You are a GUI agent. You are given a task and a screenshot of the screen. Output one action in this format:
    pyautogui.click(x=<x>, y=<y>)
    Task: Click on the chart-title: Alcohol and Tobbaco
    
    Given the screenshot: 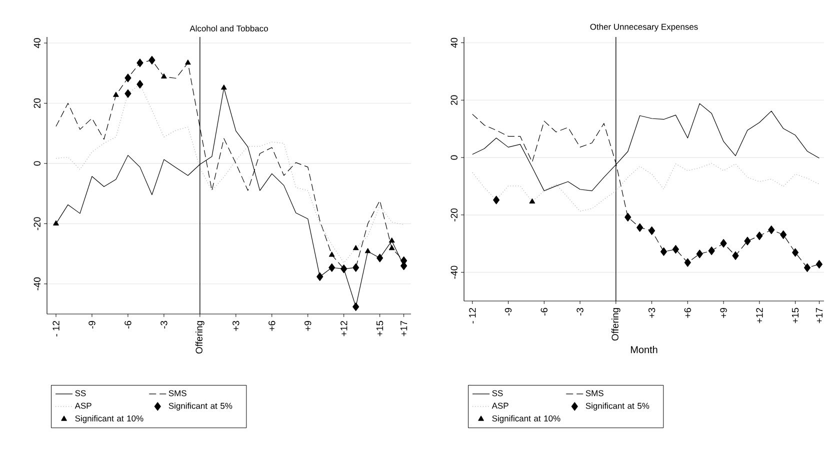 What is the action you would take?
    pyautogui.click(x=229, y=28)
    